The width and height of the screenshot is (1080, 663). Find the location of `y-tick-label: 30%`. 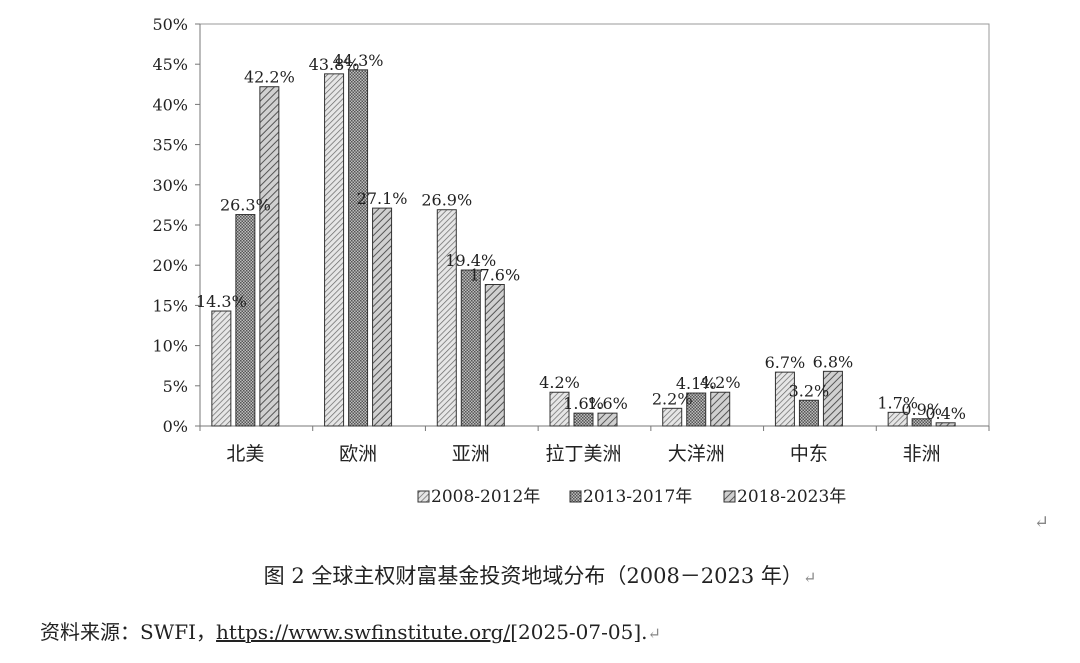

y-tick-label: 30% is located at coordinates (170, 185).